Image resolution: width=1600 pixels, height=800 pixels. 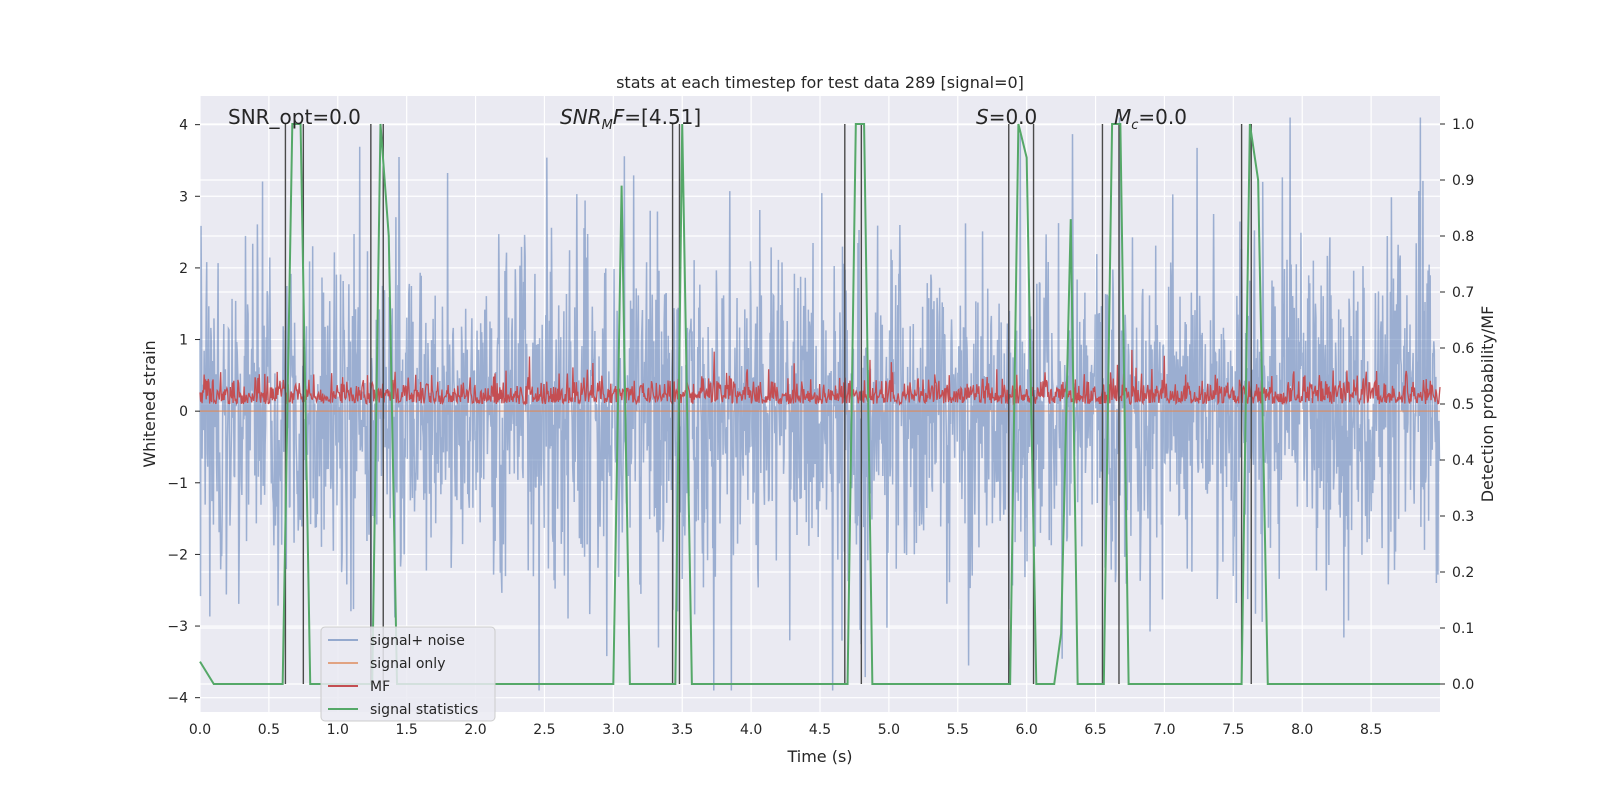 I want to click on annotation-1: SNRMF=[4.51], so click(x=630, y=119).